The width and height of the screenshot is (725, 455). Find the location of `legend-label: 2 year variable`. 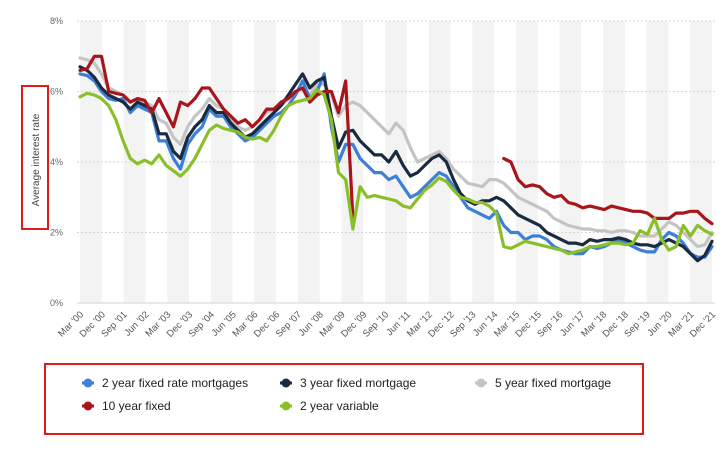

legend-label: 2 year variable is located at coordinates (339, 406).